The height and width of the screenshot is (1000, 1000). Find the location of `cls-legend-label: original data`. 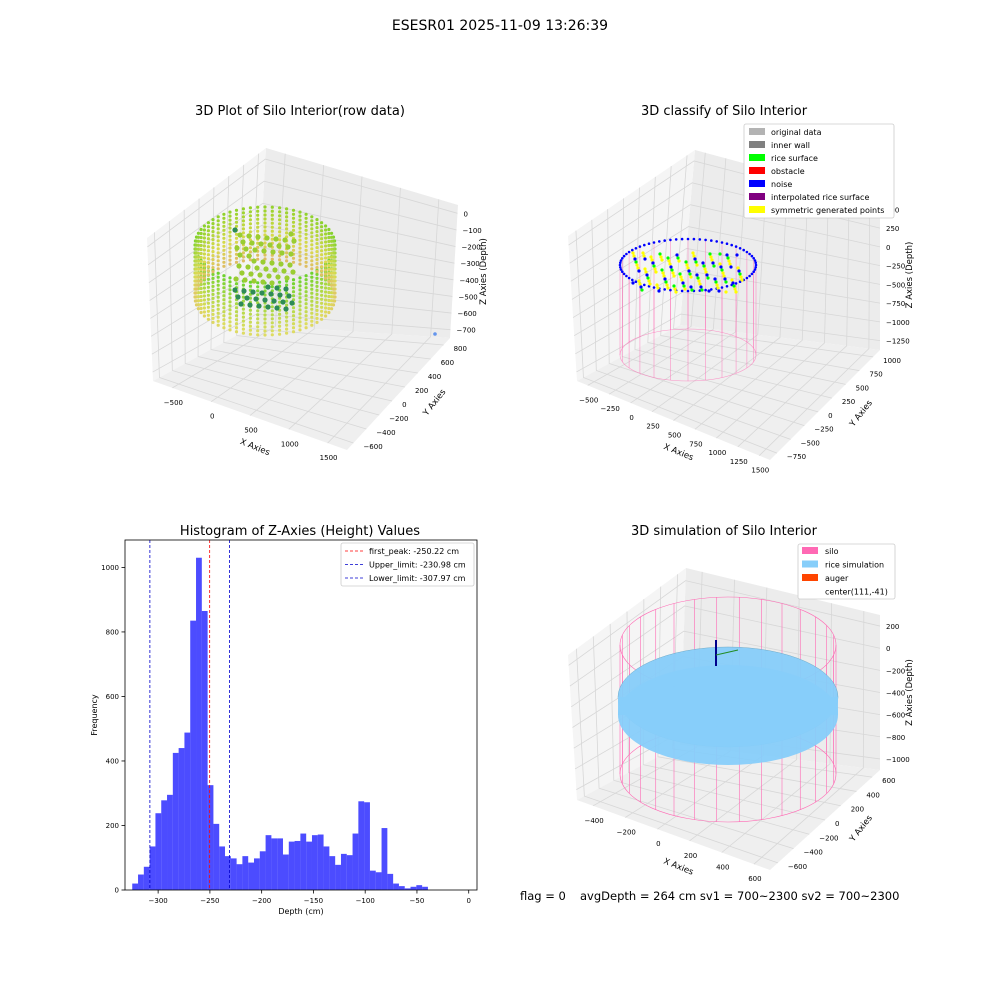

cls-legend-label: original data is located at coordinates (796, 132).